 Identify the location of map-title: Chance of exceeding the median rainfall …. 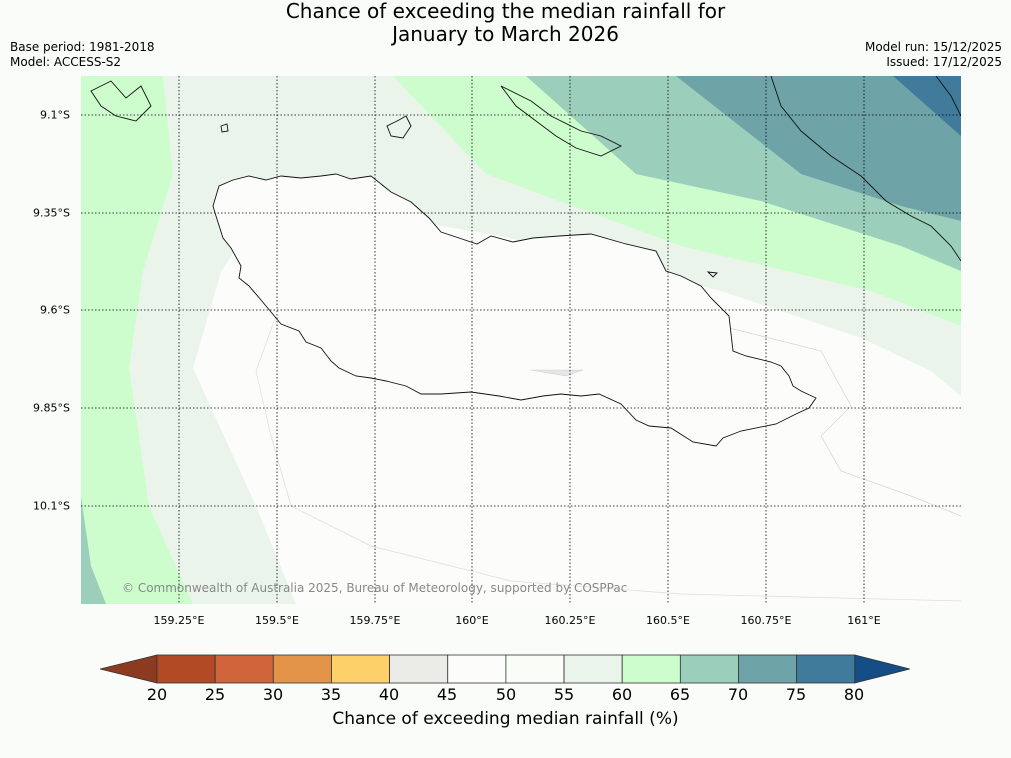
(505, 23).